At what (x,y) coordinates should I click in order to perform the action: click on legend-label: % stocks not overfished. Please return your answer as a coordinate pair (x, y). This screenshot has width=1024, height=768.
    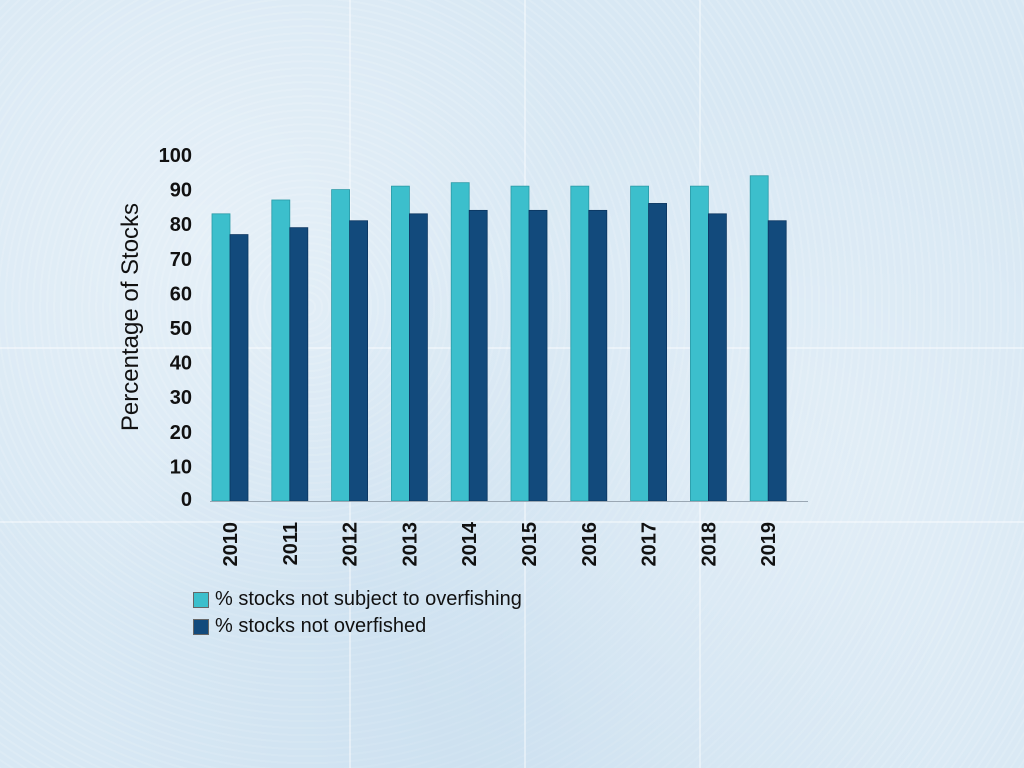
    Looking at the image, I should click on (321, 626).